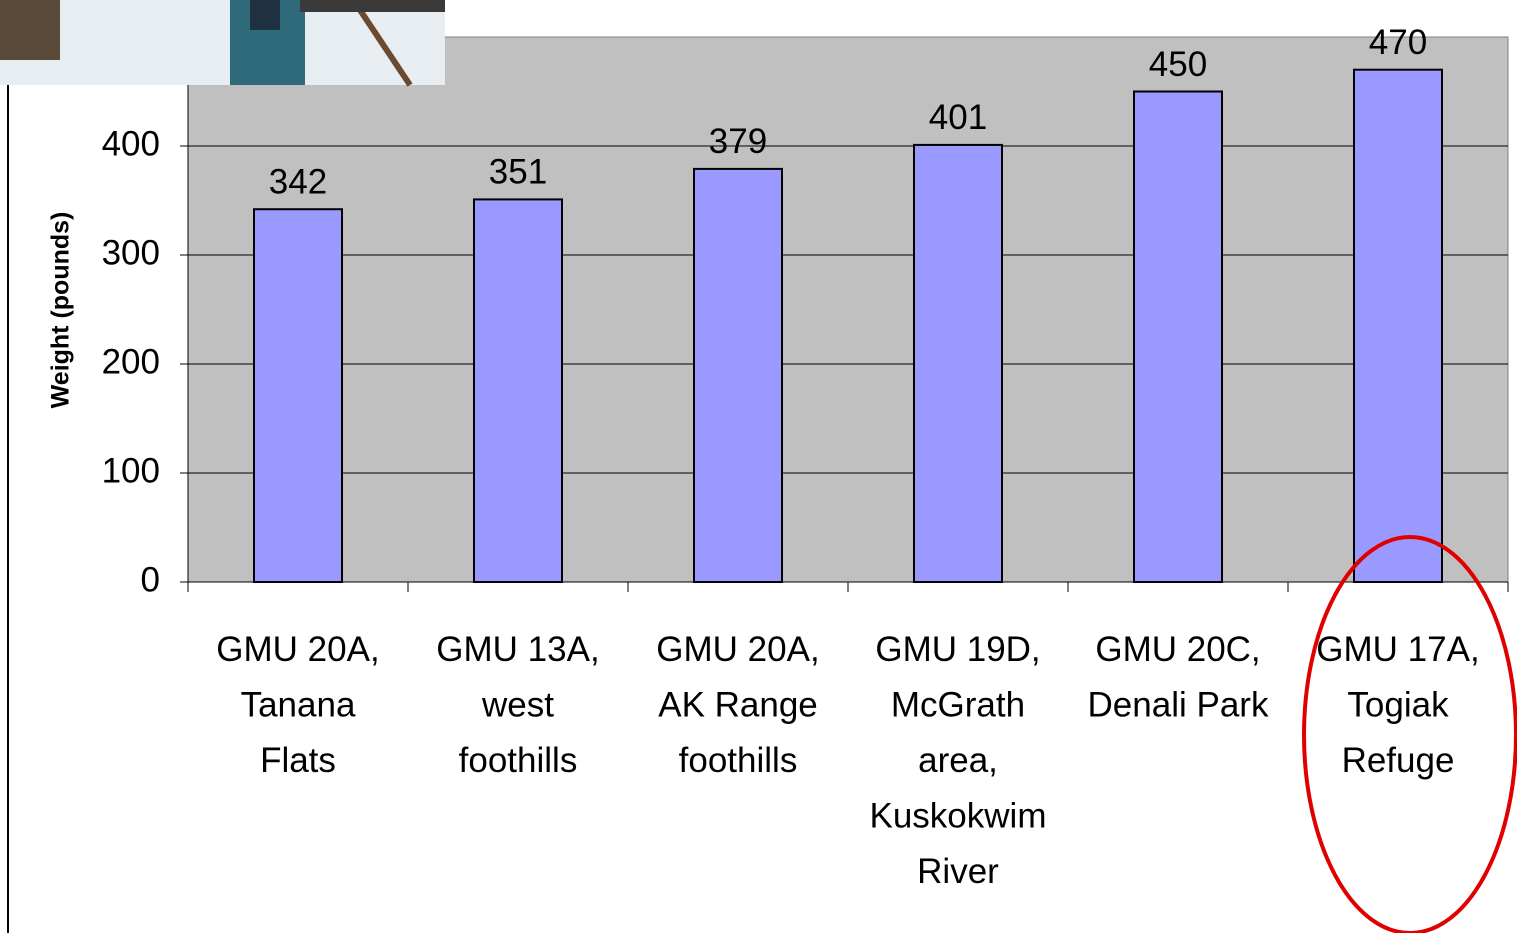 The width and height of the screenshot is (1517, 933). What do you see at coordinates (737, 705) in the screenshot?
I see `x-tick-label: GMU 20A, AK Range foothills` at bounding box center [737, 705].